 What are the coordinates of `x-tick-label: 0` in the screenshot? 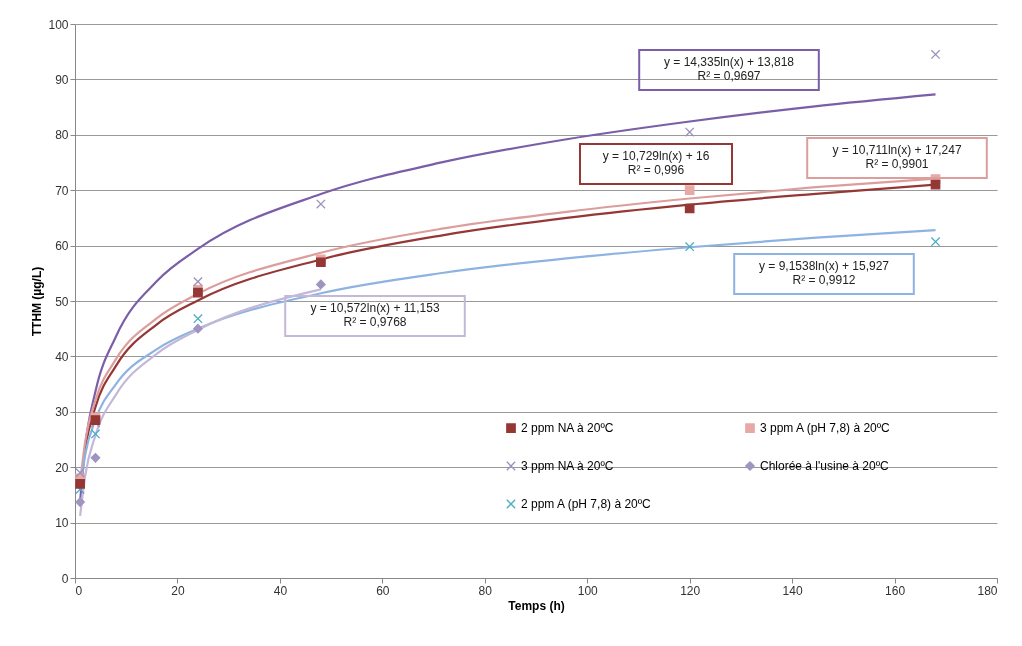 It's located at (79, 590).